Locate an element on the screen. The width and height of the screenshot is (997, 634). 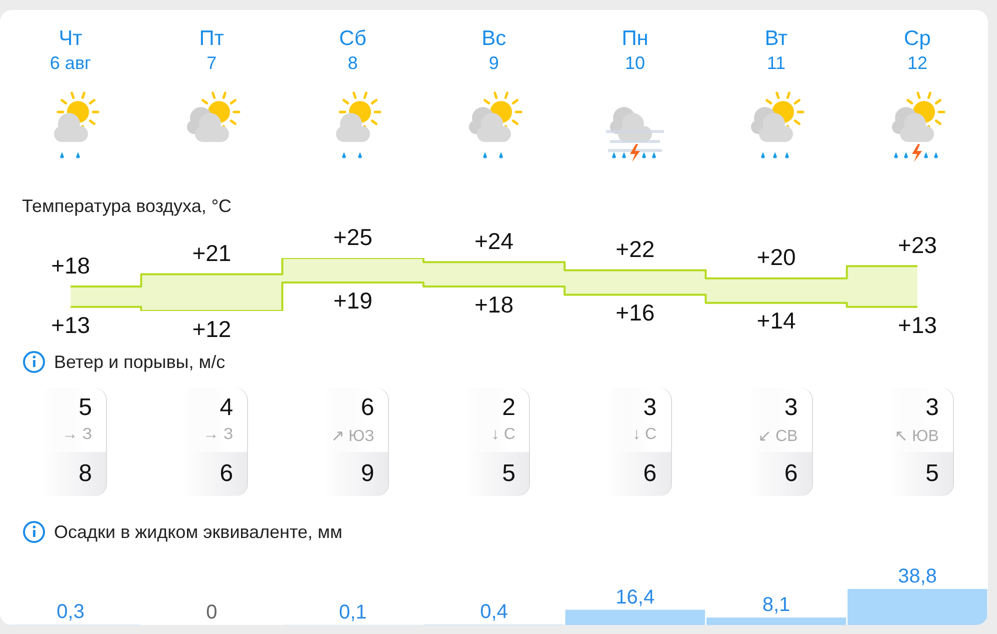
data-label: +22 is located at coordinates (635, 249).